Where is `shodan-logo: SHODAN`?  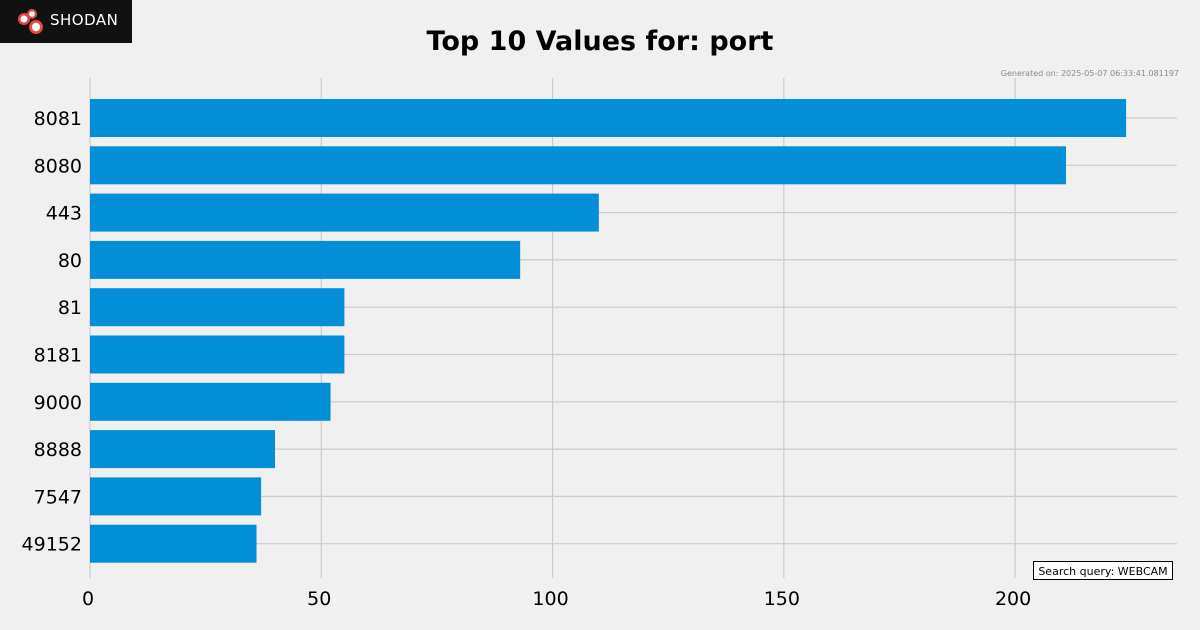 shodan-logo: SHODAN is located at coordinates (66, 21).